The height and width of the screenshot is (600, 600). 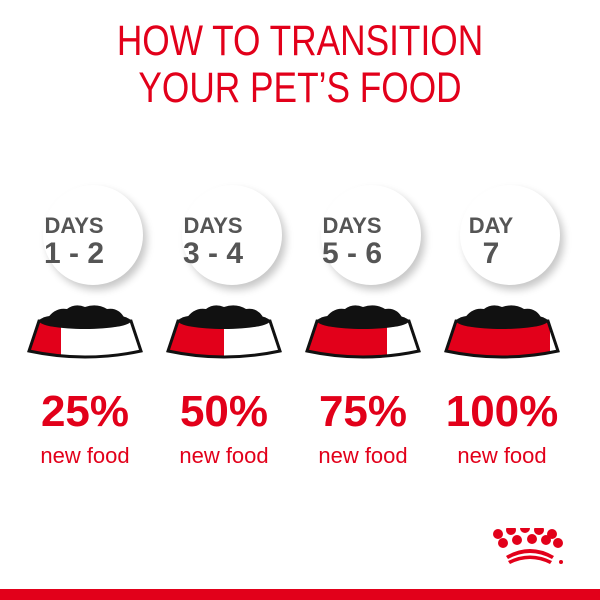 What do you see at coordinates (491, 225) in the screenshot?
I see `day-label: DAY` at bounding box center [491, 225].